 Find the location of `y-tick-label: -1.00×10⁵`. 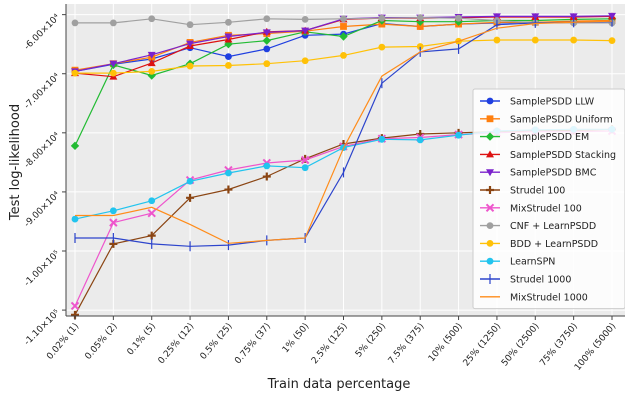

y-tick-label: -1.00×10⁵ is located at coordinates (43, 269).